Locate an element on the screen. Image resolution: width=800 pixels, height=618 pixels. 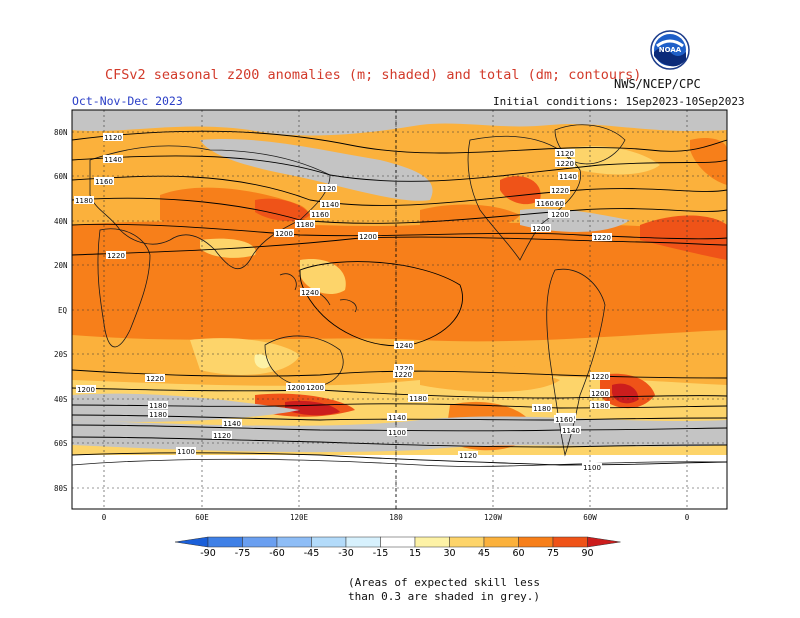
season-label: Oct-Nov-Dec 2023 is located at coordinates (127, 101).